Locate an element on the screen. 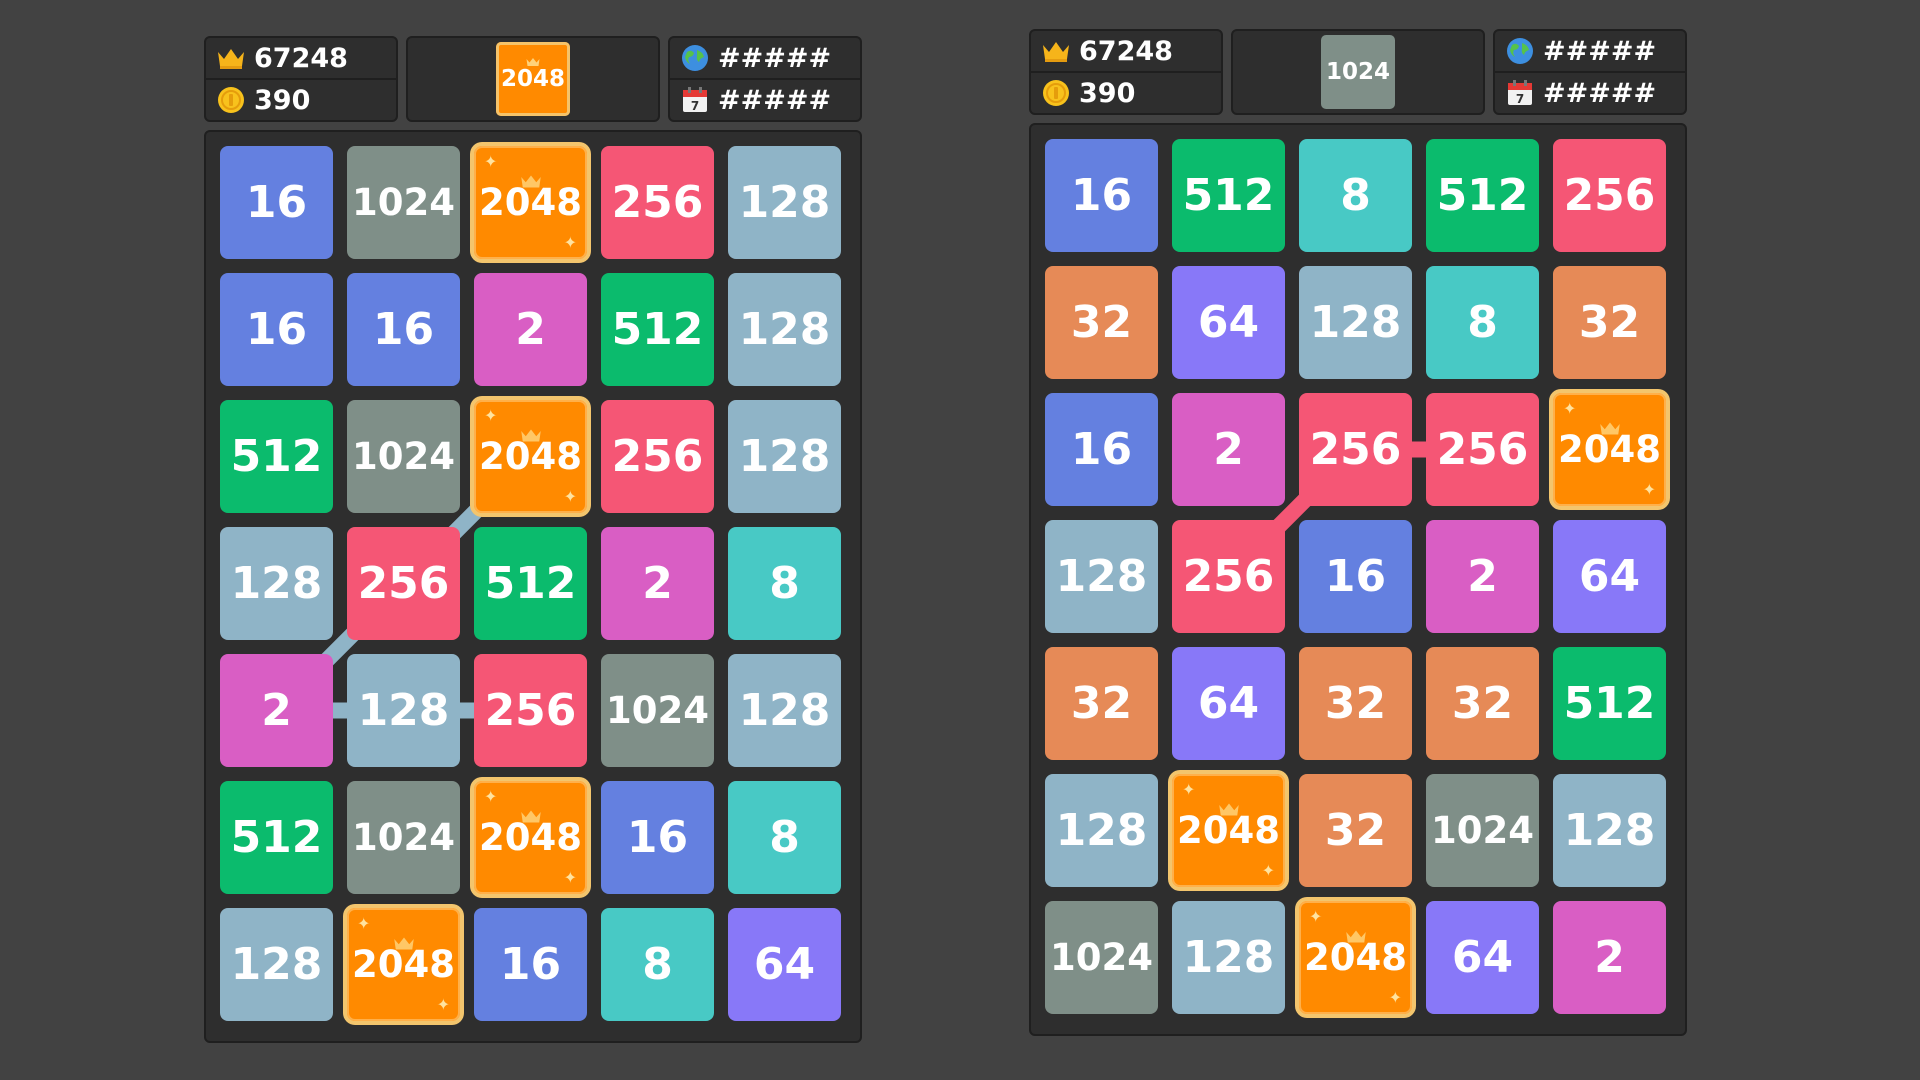 Image resolution: width=1920 pixels, height=1080 pixels. tile-value: 512 is located at coordinates (657, 329).